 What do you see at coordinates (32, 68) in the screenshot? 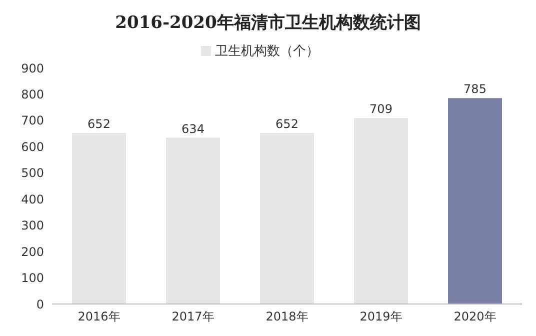
I see `y-tick-label: 900` at bounding box center [32, 68].